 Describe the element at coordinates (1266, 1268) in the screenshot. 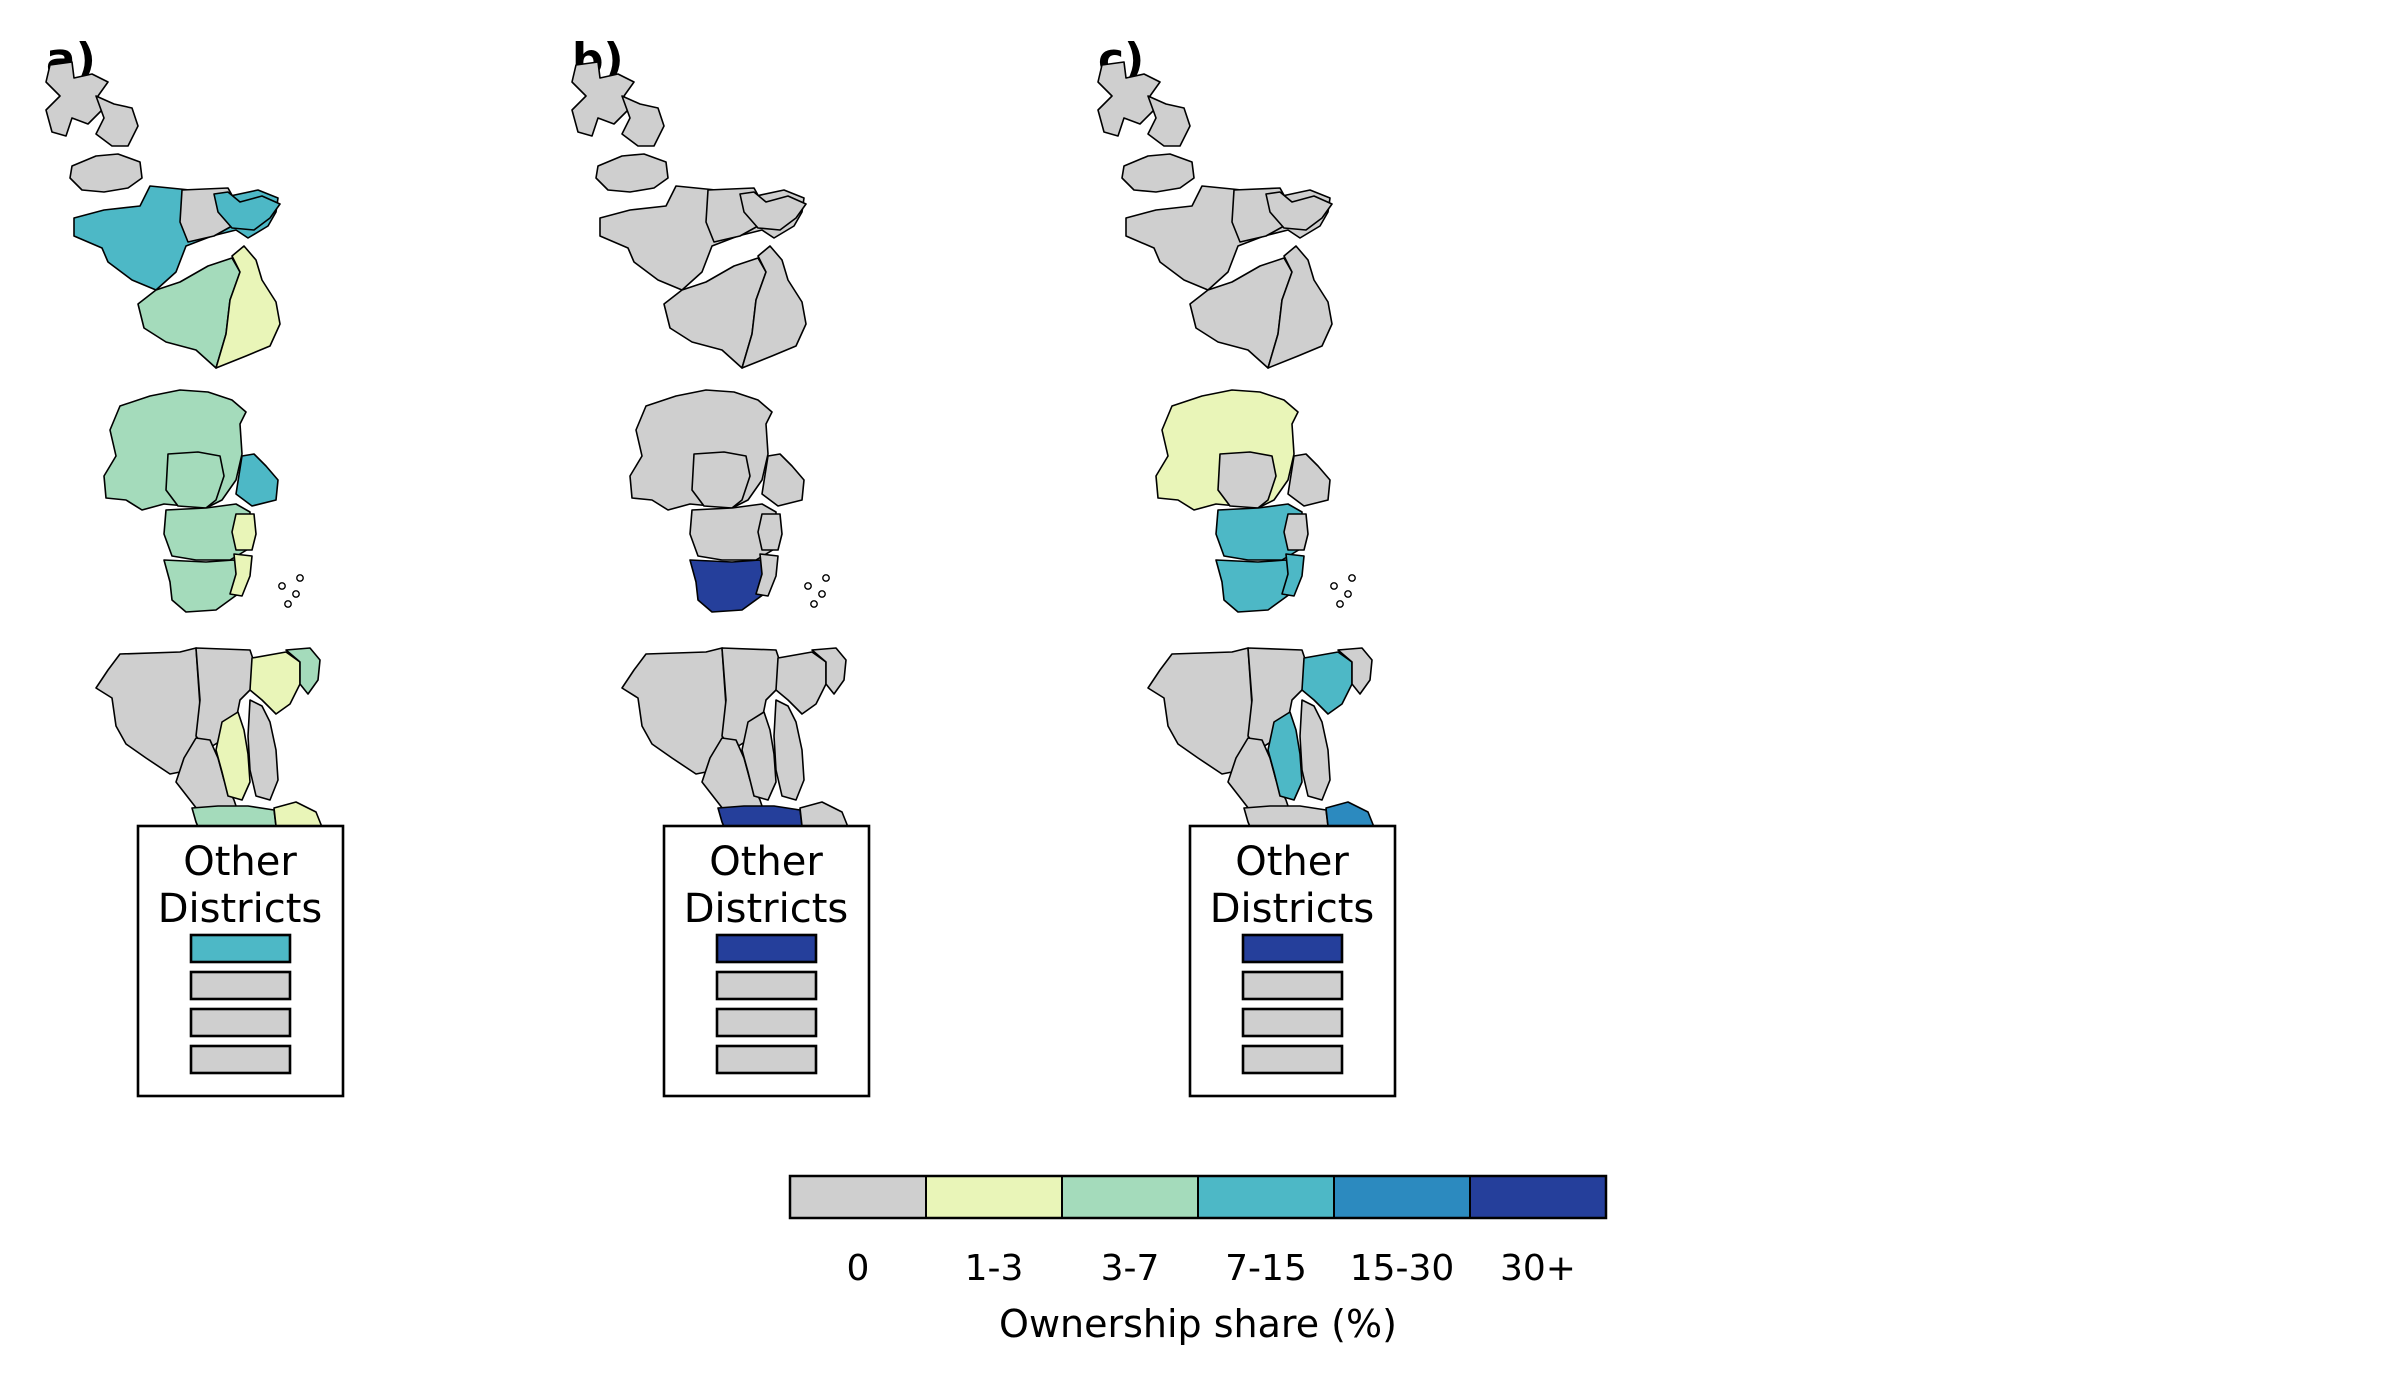

I see `colorbar-tick-label: 7-15` at that location.